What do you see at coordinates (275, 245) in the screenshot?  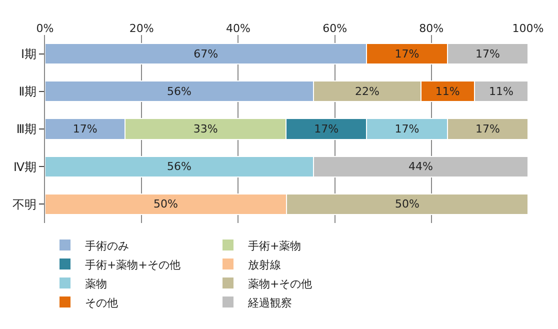 I see `legend-label: 手術+薬物` at bounding box center [275, 245].